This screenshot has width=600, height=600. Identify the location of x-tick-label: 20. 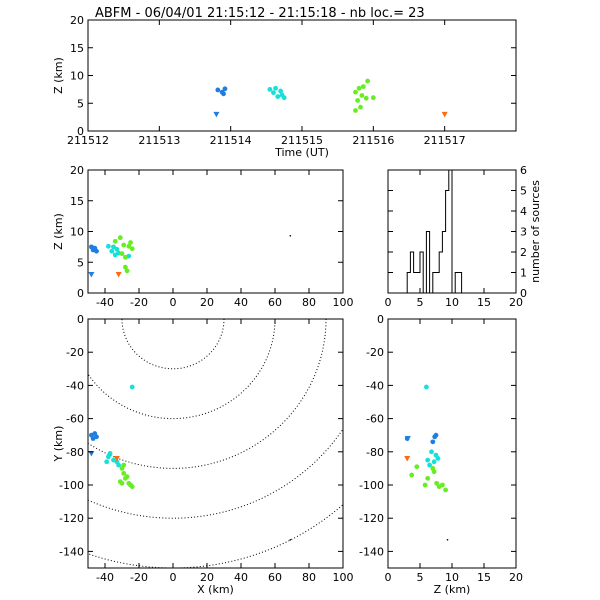
(516, 302).